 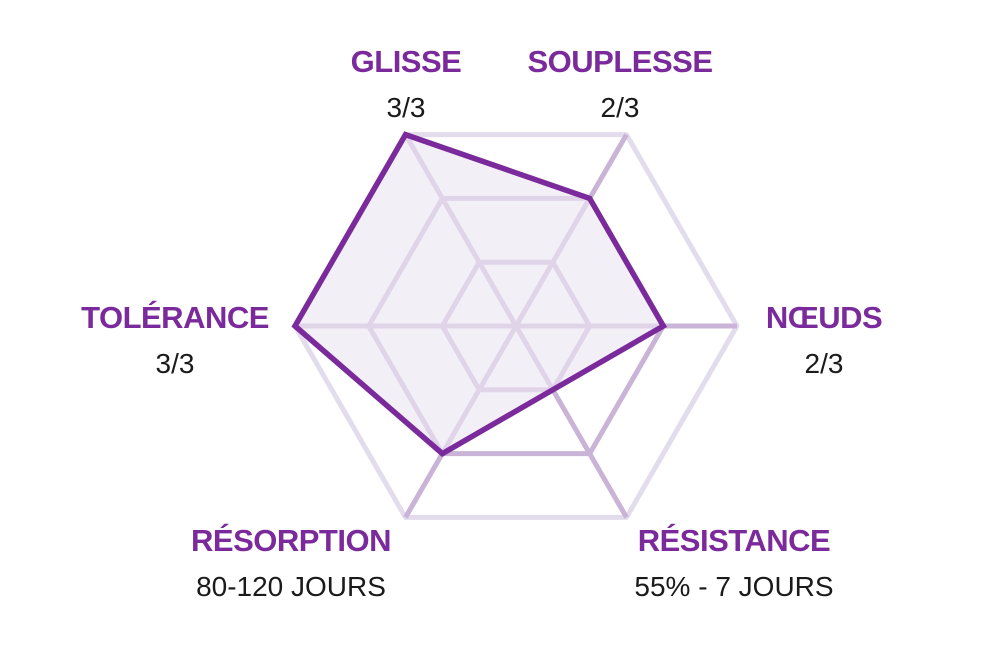 What do you see at coordinates (824, 363) in the screenshot?
I see `axis-value-noeuds: 2/3` at bounding box center [824, 363].